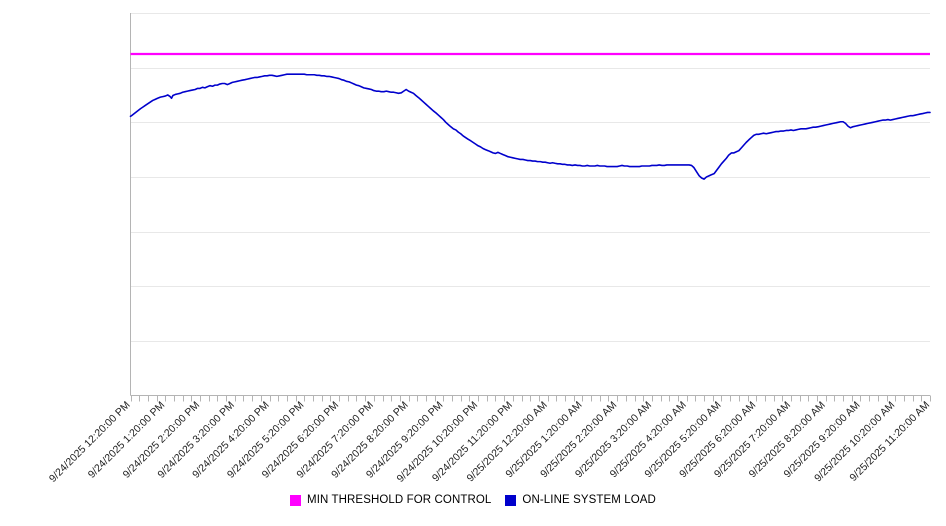 The width and height of the screenshot is (946, 526). What do you see at coordinates (296, 500) in the screenshot?
I see `legend-swatch-magenta-icon` at bounding box center [296, 500].